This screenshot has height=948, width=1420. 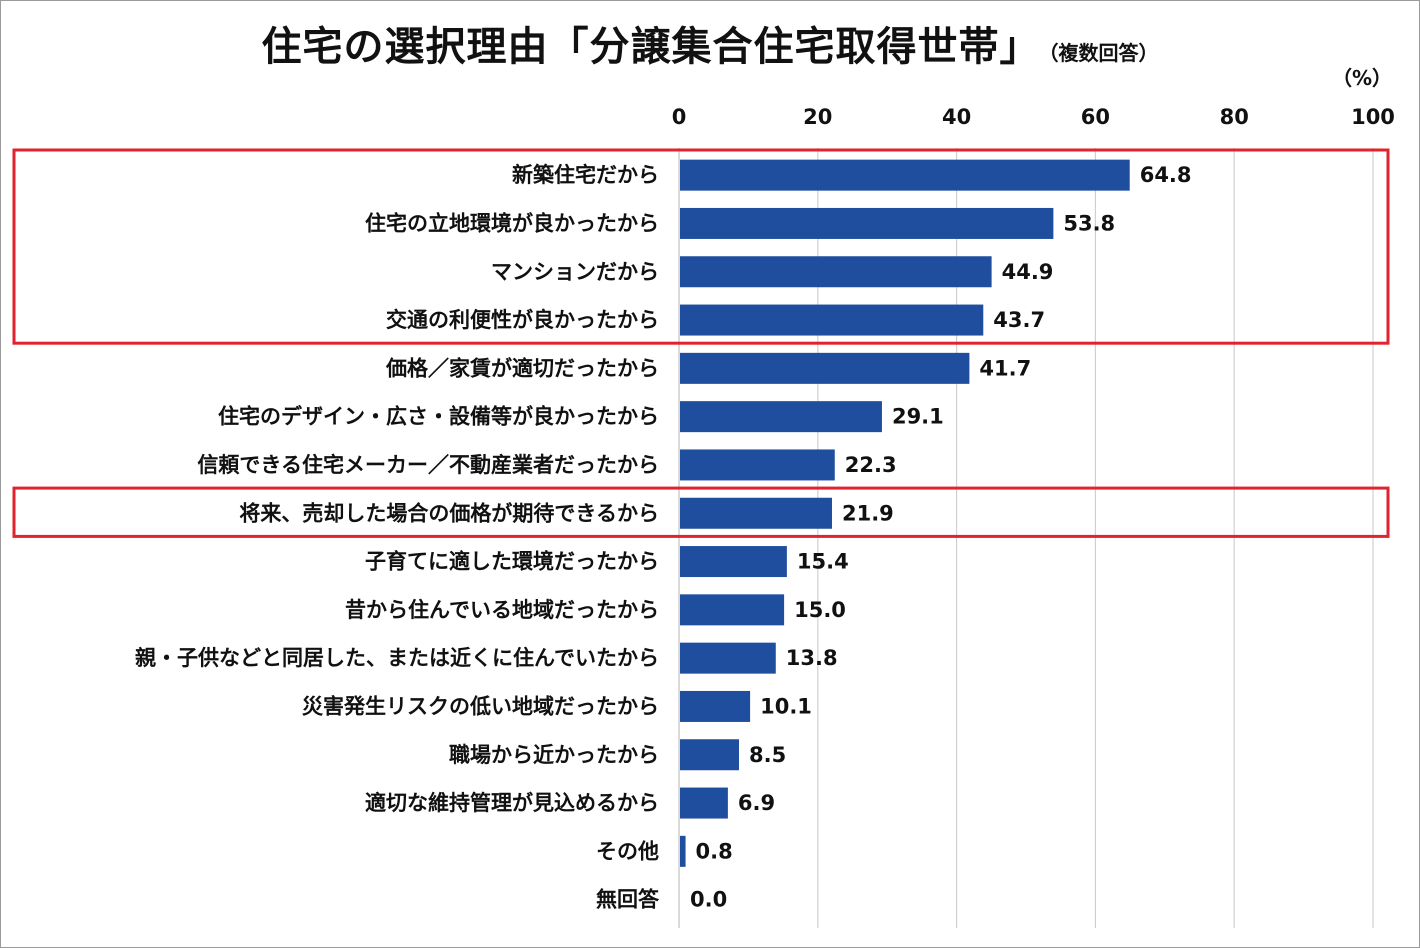 What do you see at coordinates (817, 117) in the screenshot?
I see `x-tick-label-20: 20` at bounding box center [817, 117].